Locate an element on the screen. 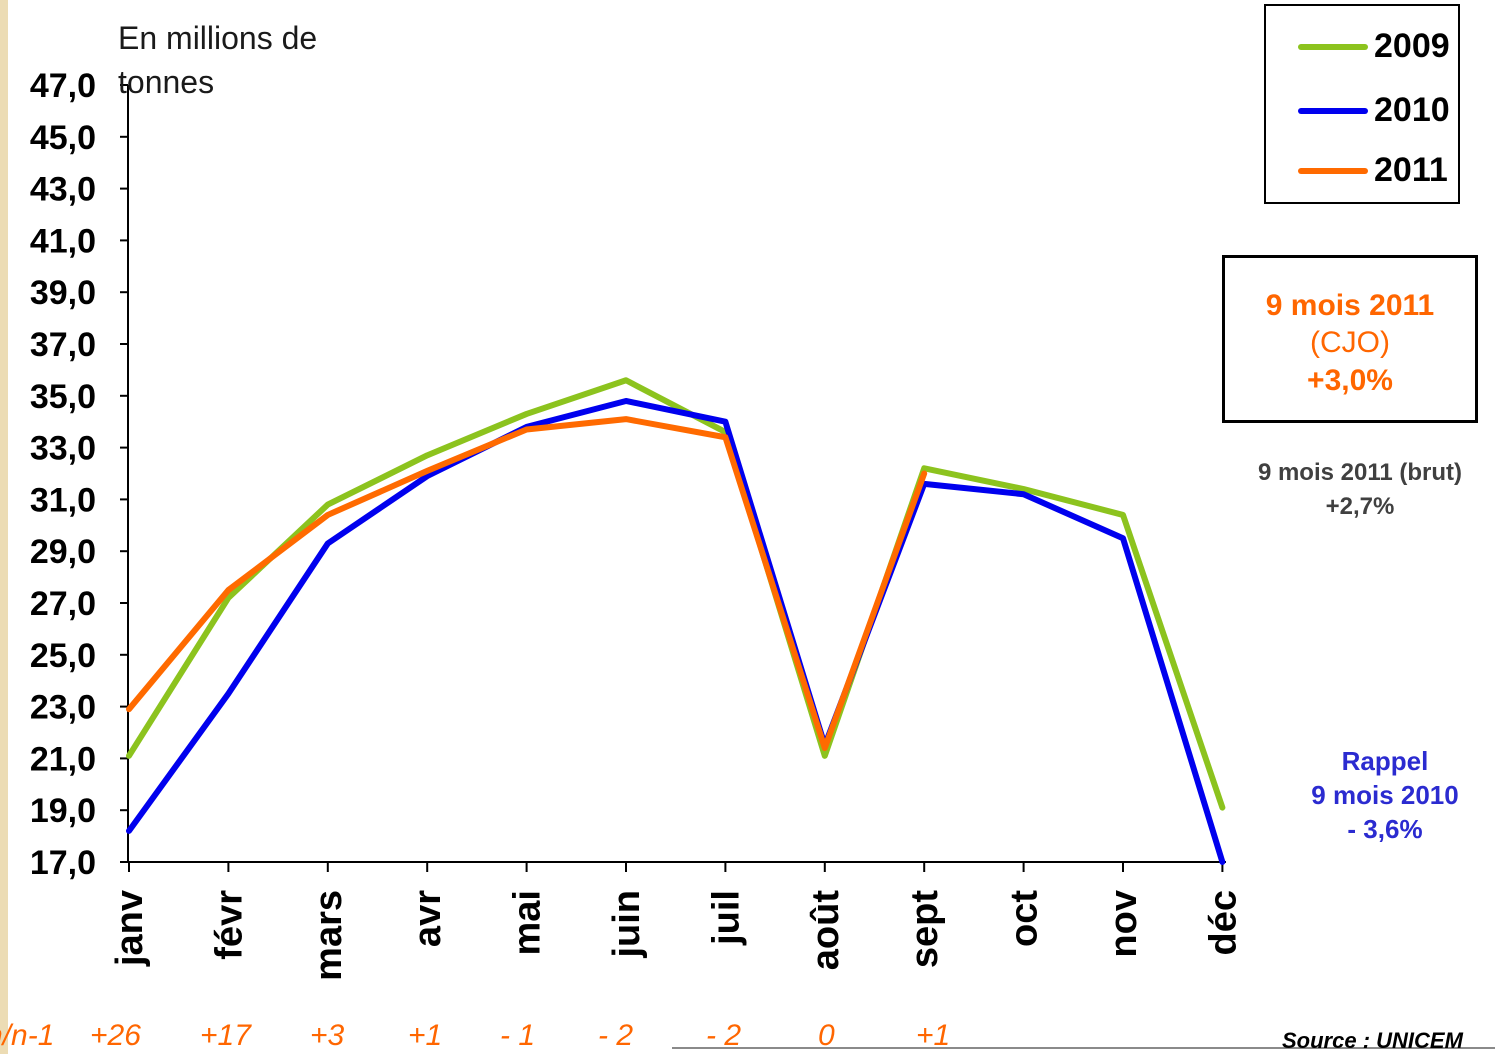  y-tick-label: 39,0 is located at coordinates (63, 293).